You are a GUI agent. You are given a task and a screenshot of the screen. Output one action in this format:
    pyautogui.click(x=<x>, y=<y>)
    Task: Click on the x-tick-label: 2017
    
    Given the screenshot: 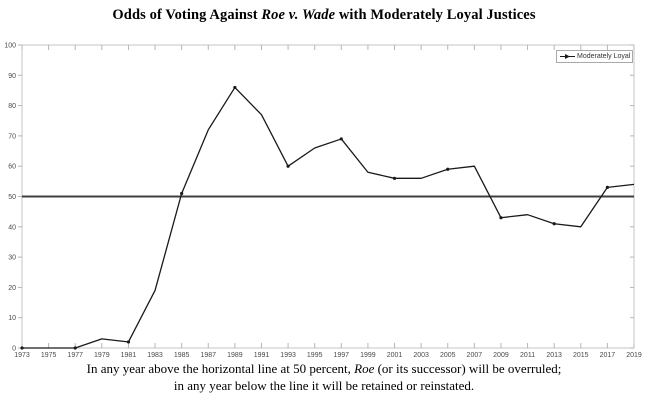 What is the action you would take?
    pyautogui.click(x=608, y=355)
    